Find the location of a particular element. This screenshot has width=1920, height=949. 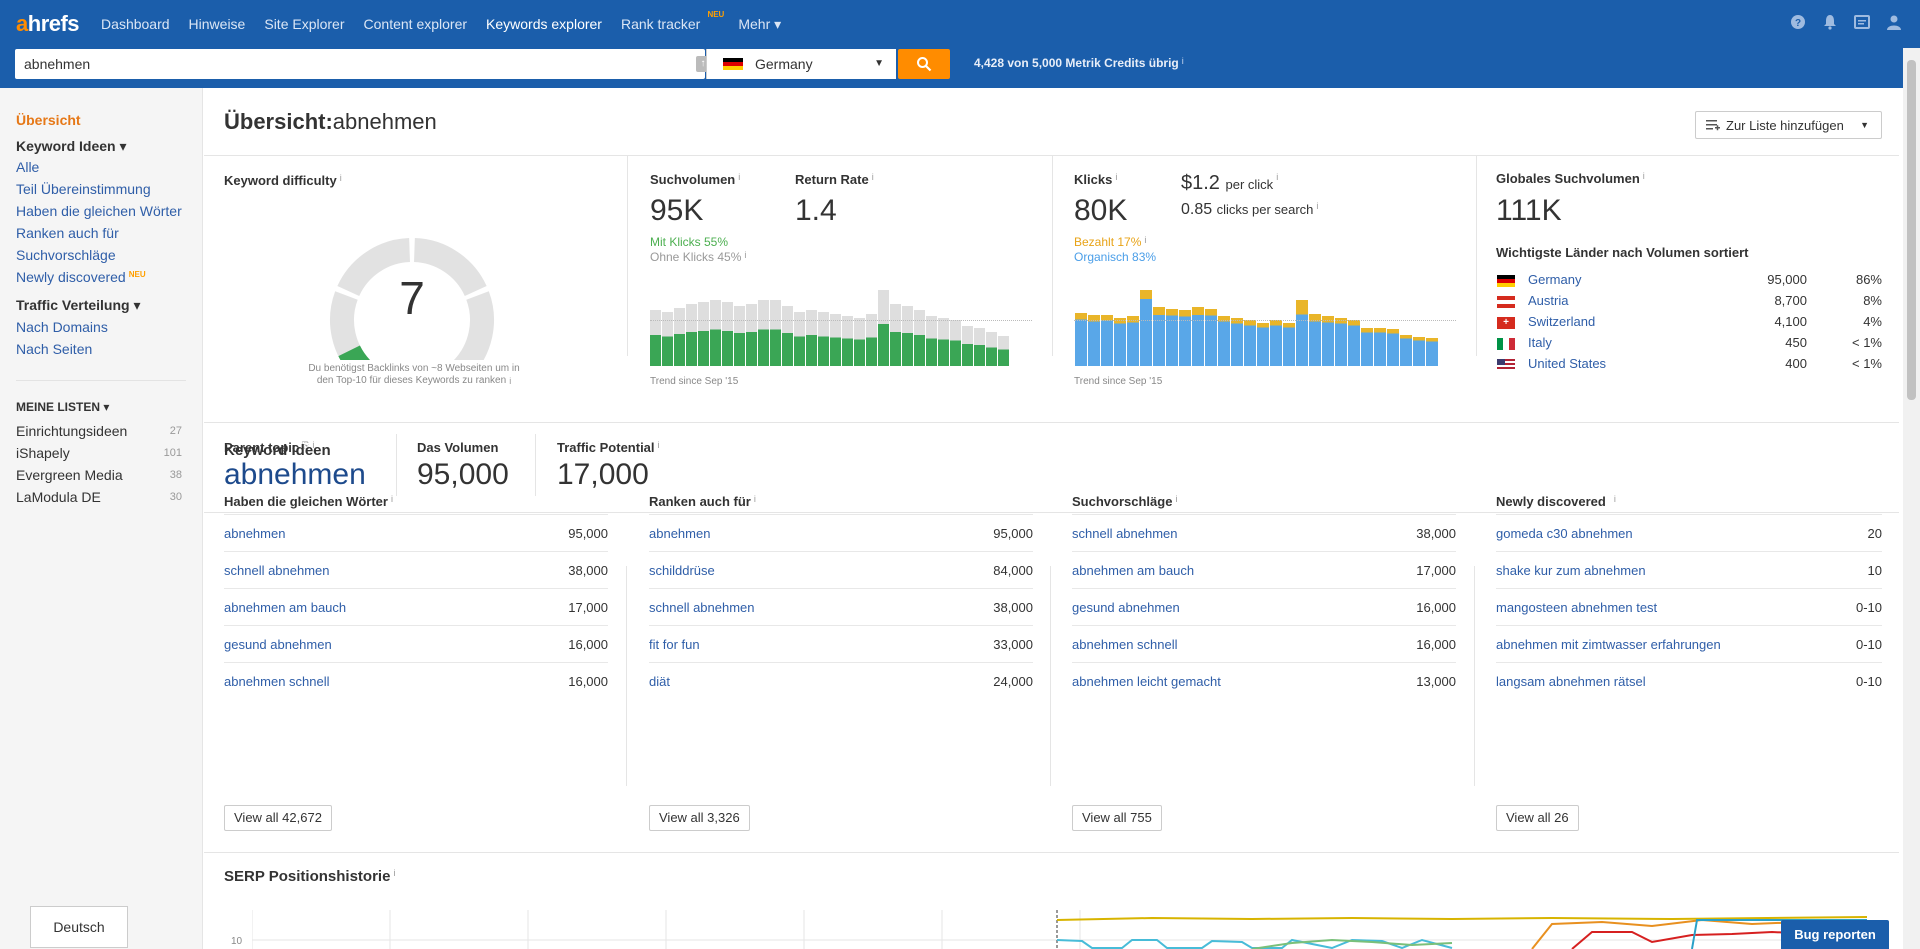

sidebar-item-newly-discovered: Newly discovered NEU is located at coordinates (81, 277).